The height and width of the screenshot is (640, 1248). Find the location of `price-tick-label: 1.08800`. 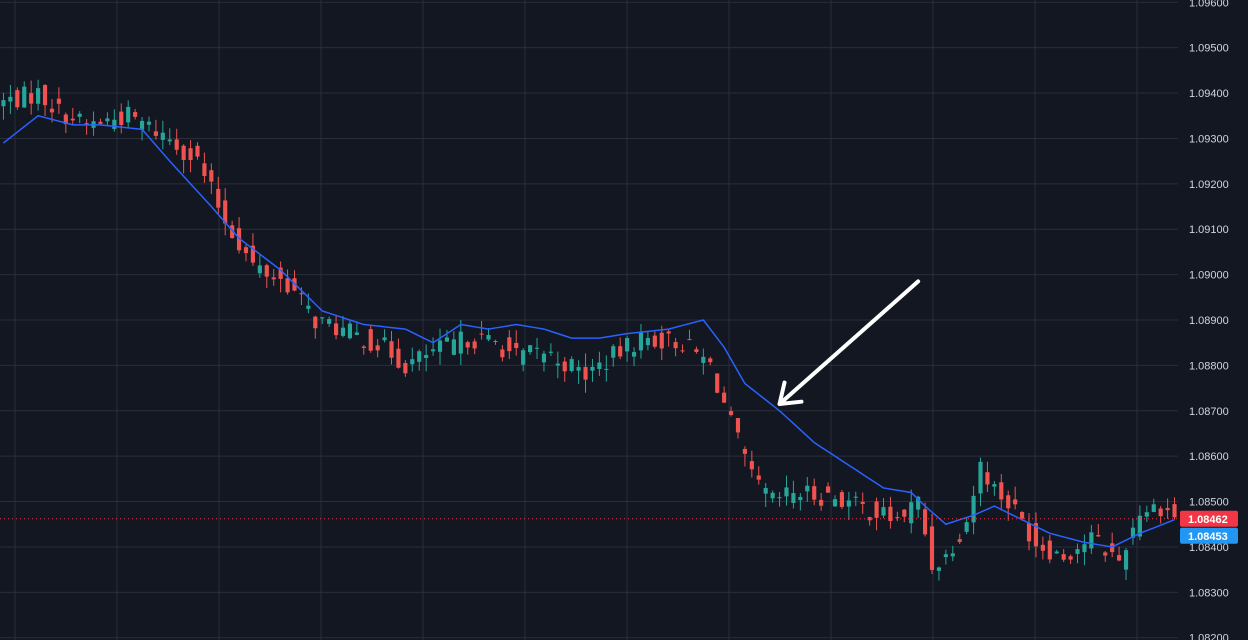

price-tick-label: 1.08800 is located at coordinates (1209, 366).